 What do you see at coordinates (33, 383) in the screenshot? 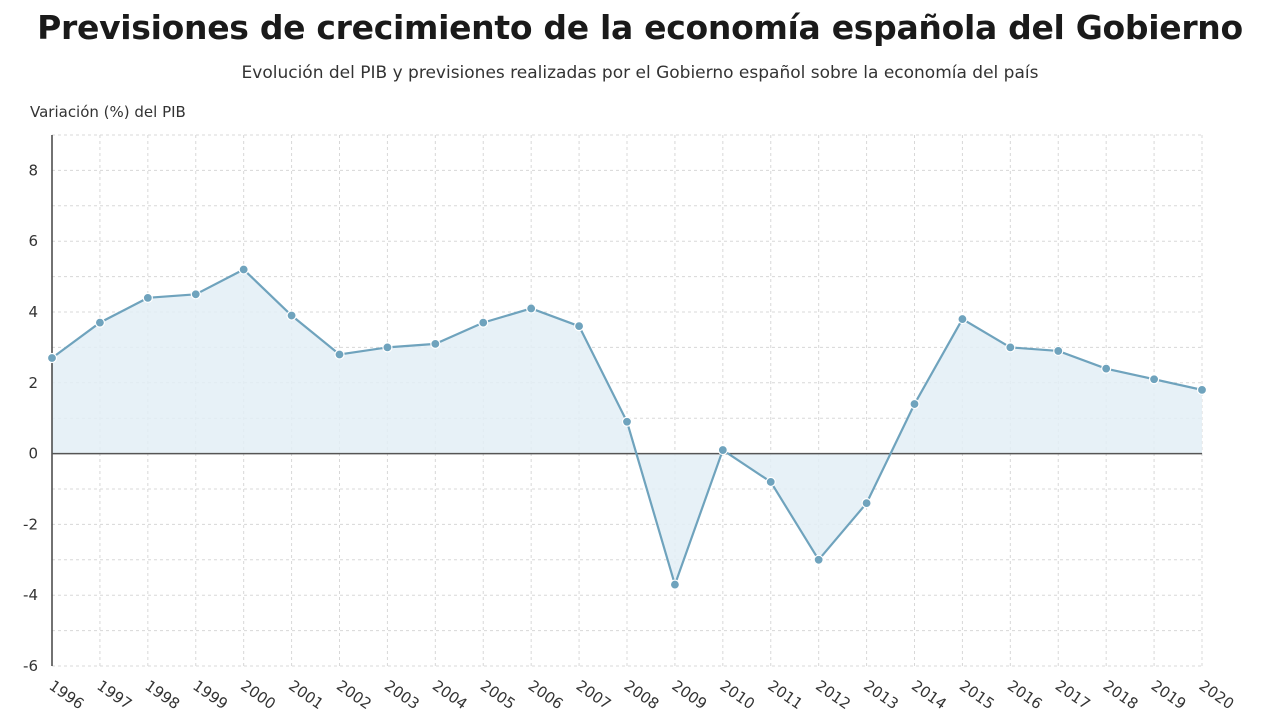
I see `y-tick-label: 2` at bounding box center [33, 383].